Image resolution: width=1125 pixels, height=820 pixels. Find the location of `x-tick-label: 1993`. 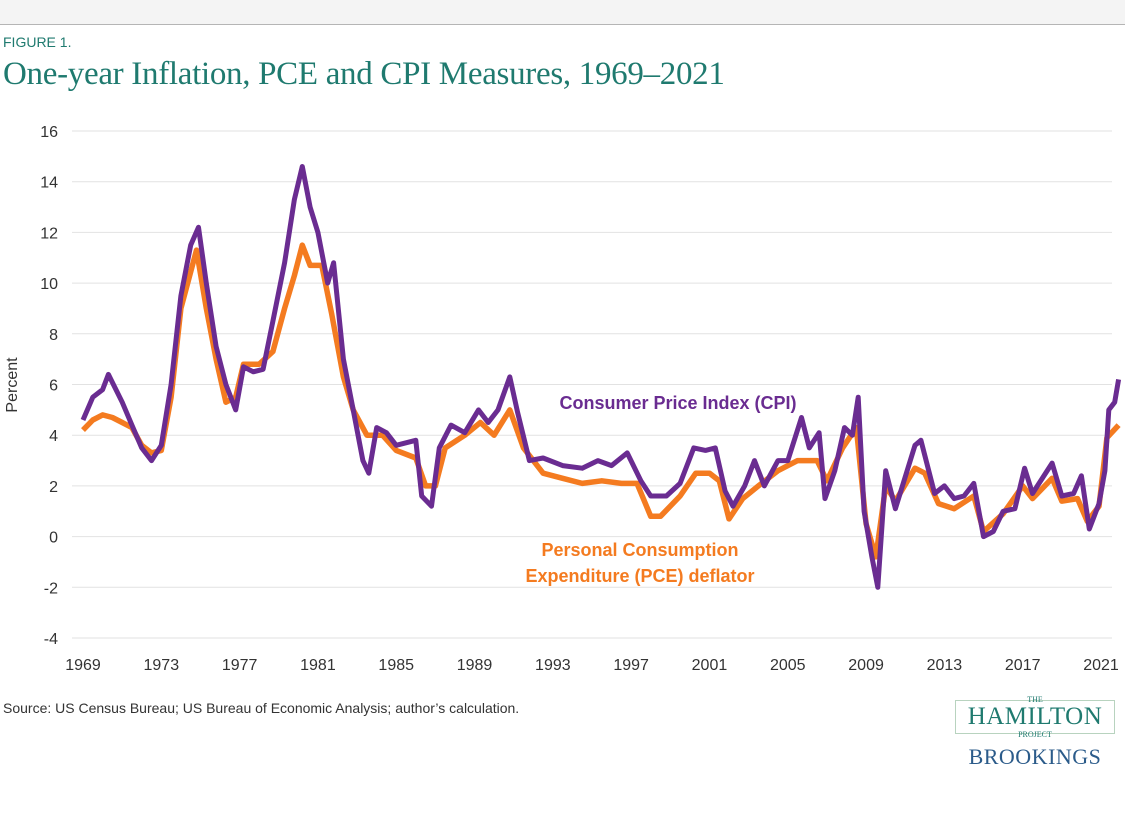

x-tick-label: 1993 is located at coordinates (553, 665).